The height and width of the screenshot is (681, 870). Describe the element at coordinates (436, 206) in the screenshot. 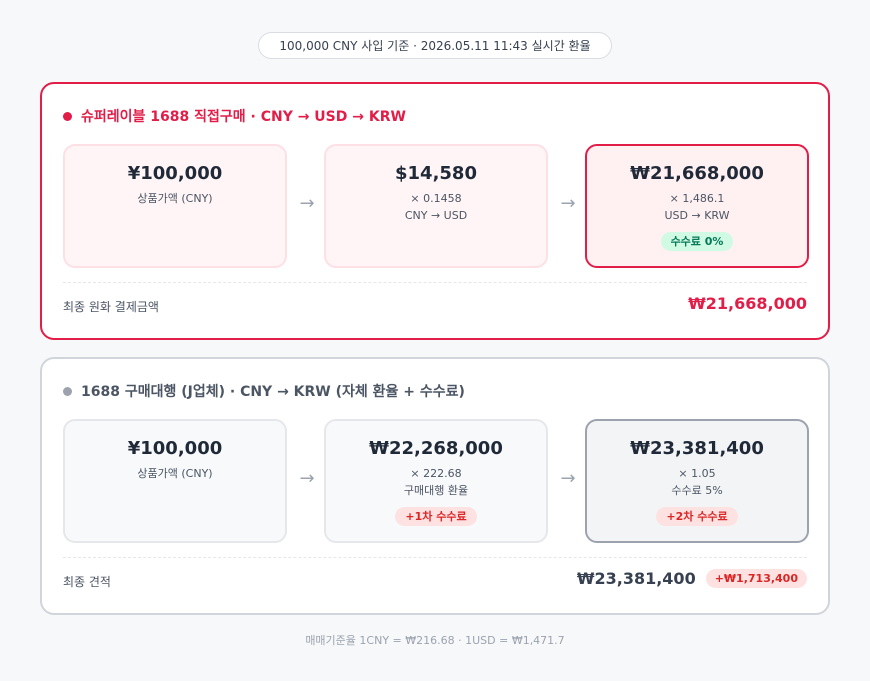

I see `step-box-usd: $14,580 × 0.1458 CNY → USD` at that location.